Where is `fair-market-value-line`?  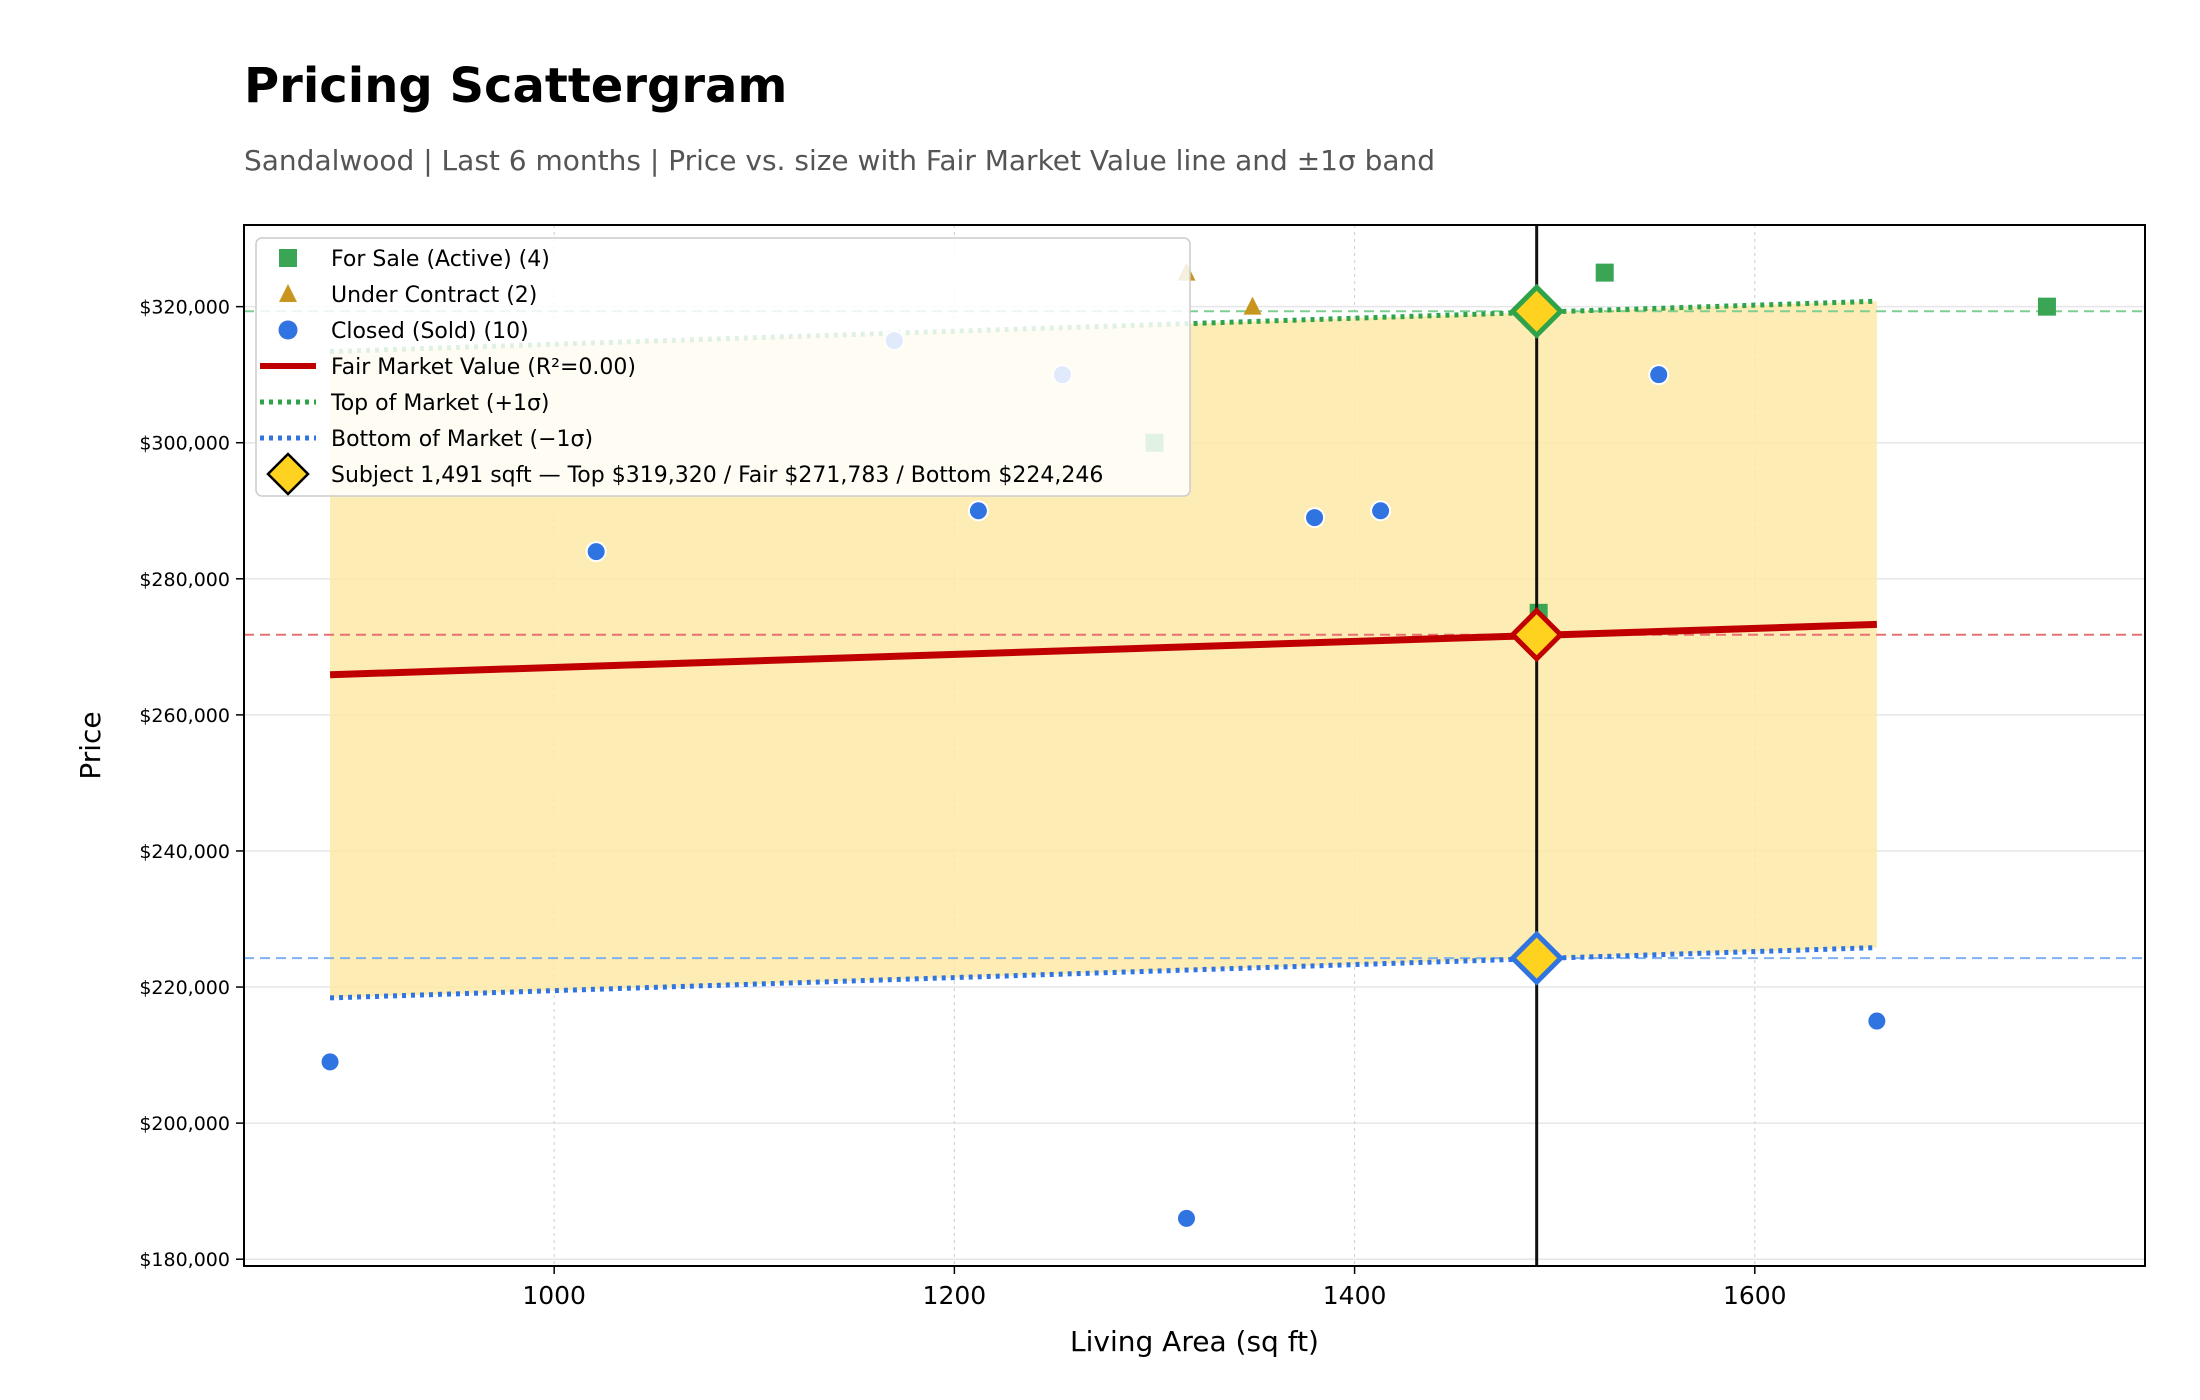 fair-market-value-line is located at coordinates (1103, 649).